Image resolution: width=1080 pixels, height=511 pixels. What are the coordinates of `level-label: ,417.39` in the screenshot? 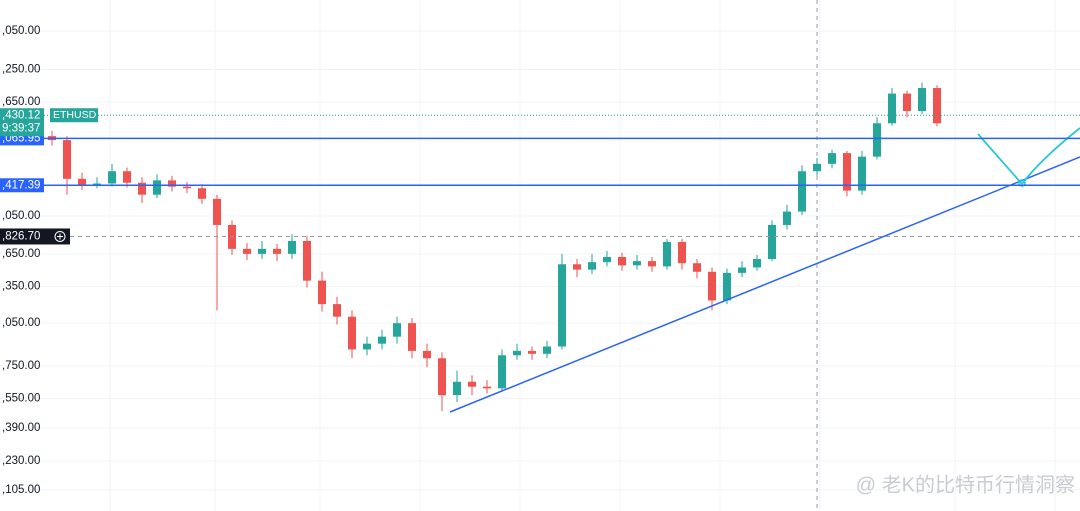 It's located at (21, 185).